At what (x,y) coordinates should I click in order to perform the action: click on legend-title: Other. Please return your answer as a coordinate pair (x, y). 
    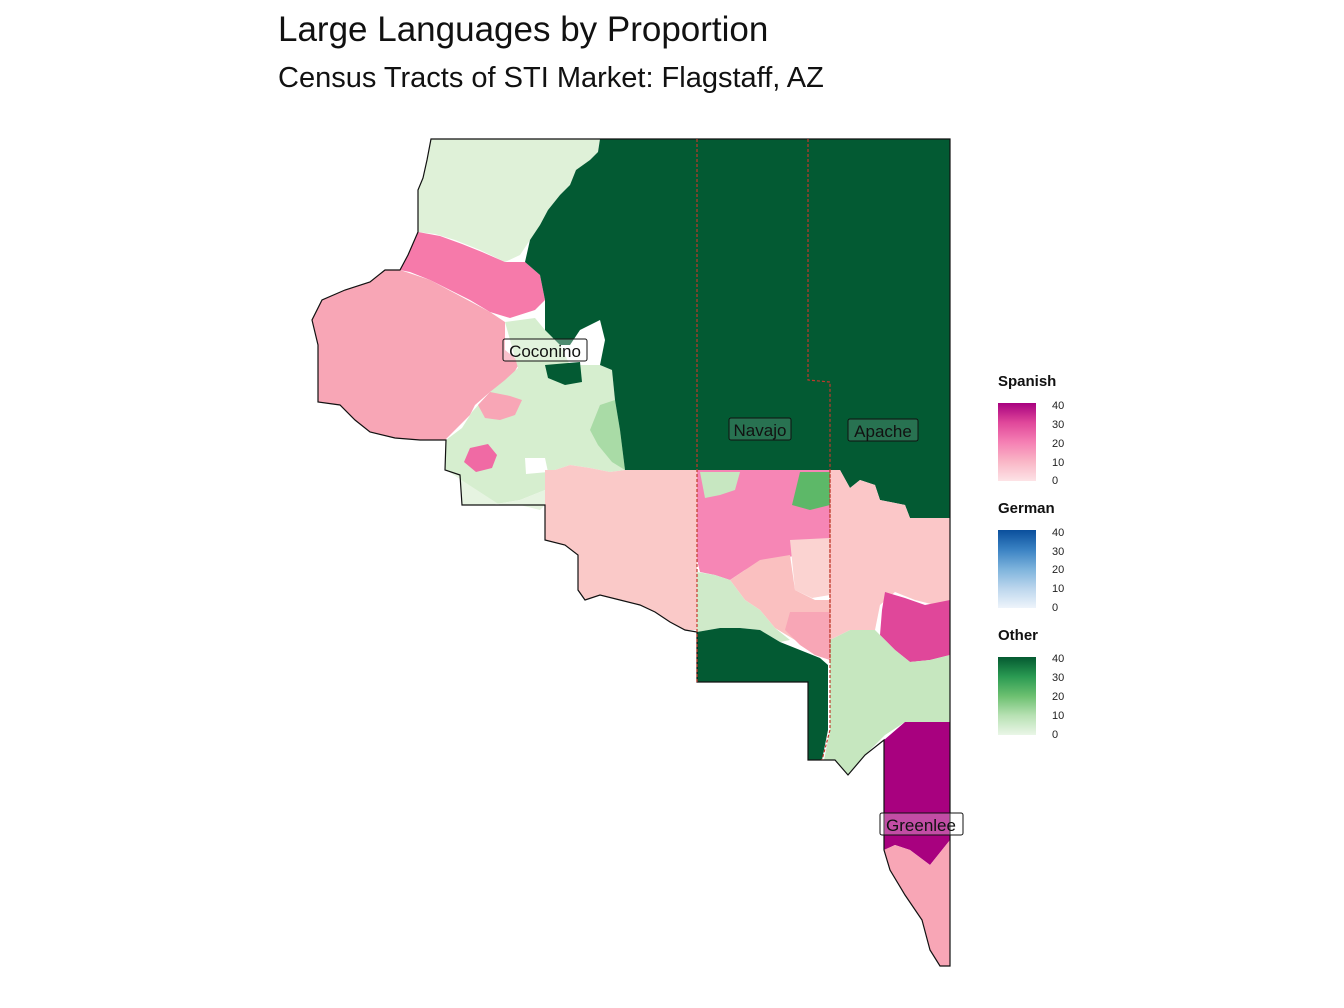
    Looking at the image, I should click on (1018, 635).